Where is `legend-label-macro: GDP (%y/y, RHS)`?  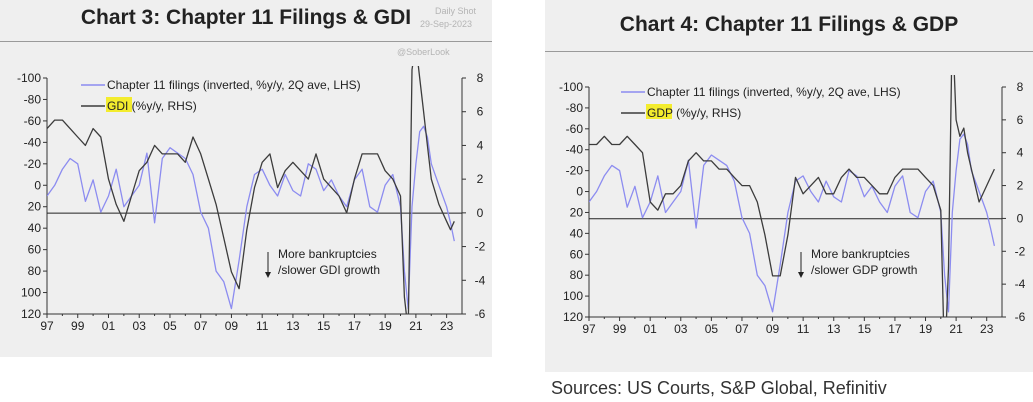 legend-label-macro: GDP (%y/y, RHS) is located at coordinates (694, 113).